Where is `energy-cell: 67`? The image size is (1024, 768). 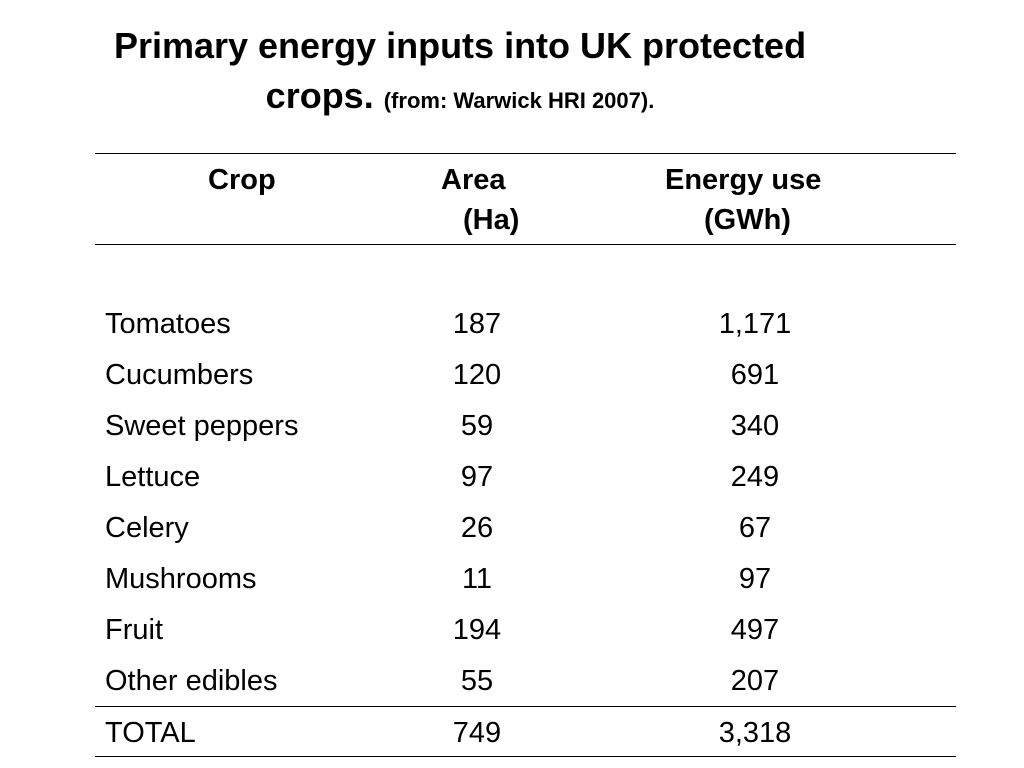 energy-cell: 67 is located at coordinates (755, 528).